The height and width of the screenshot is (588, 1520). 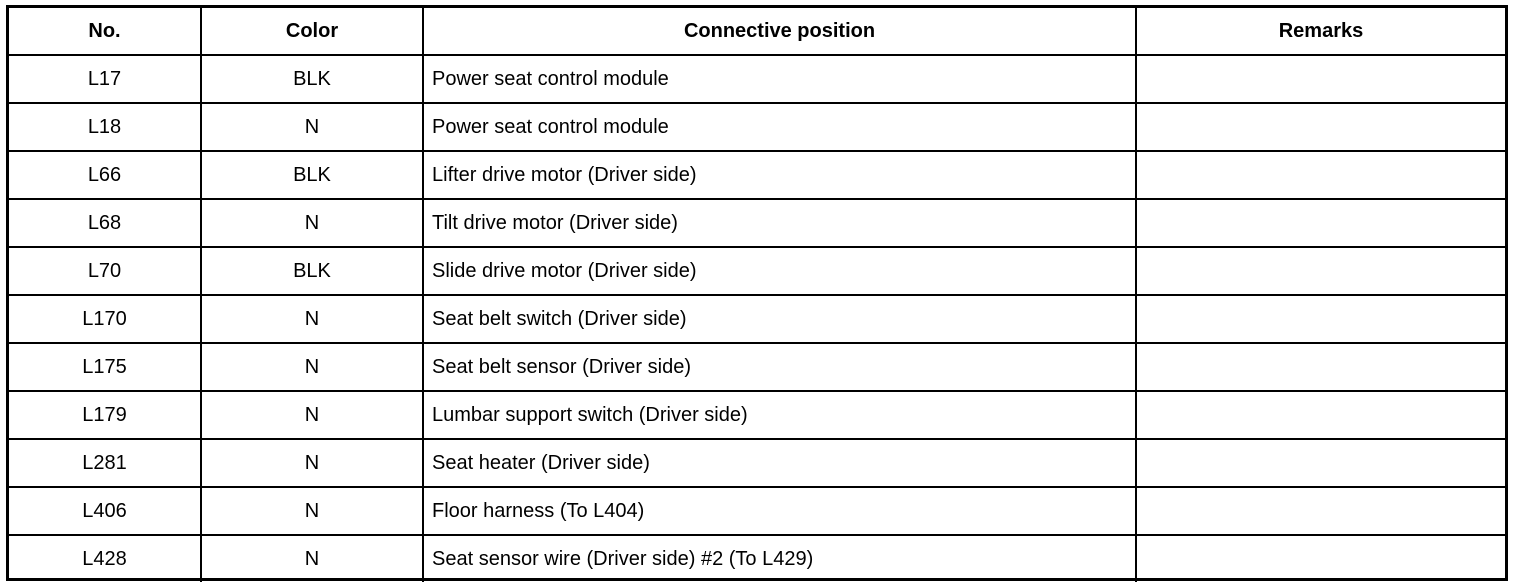 What do you see at coordinates (779, 174) in the screenshot?
I see `cell-connective-position: Lifter drive motor (Driver side)` at bounding box center [779, 174].